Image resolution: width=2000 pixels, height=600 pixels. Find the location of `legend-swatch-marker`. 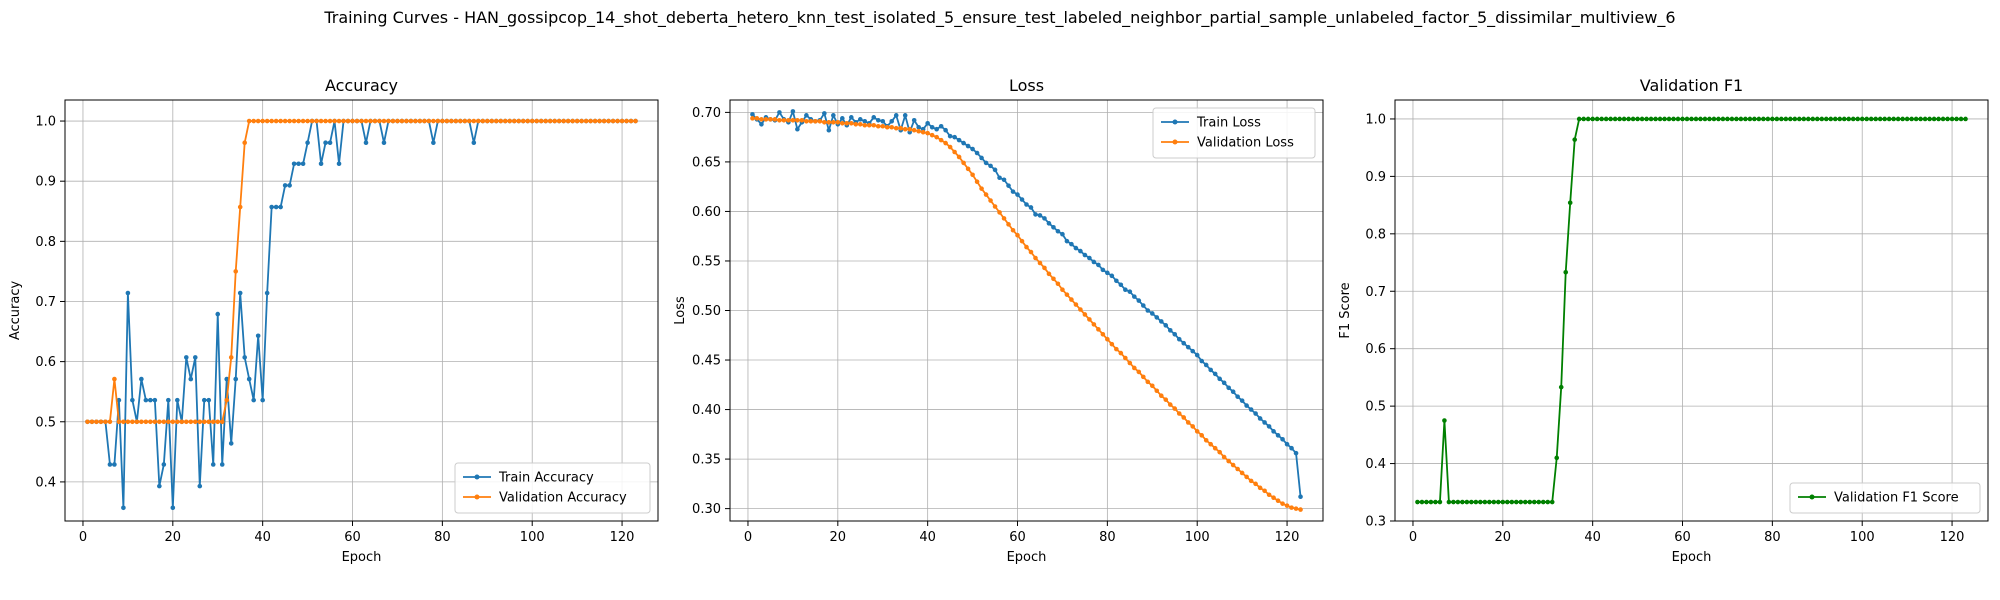

legend-swatch-marker is located at coordinates (1812, 497).